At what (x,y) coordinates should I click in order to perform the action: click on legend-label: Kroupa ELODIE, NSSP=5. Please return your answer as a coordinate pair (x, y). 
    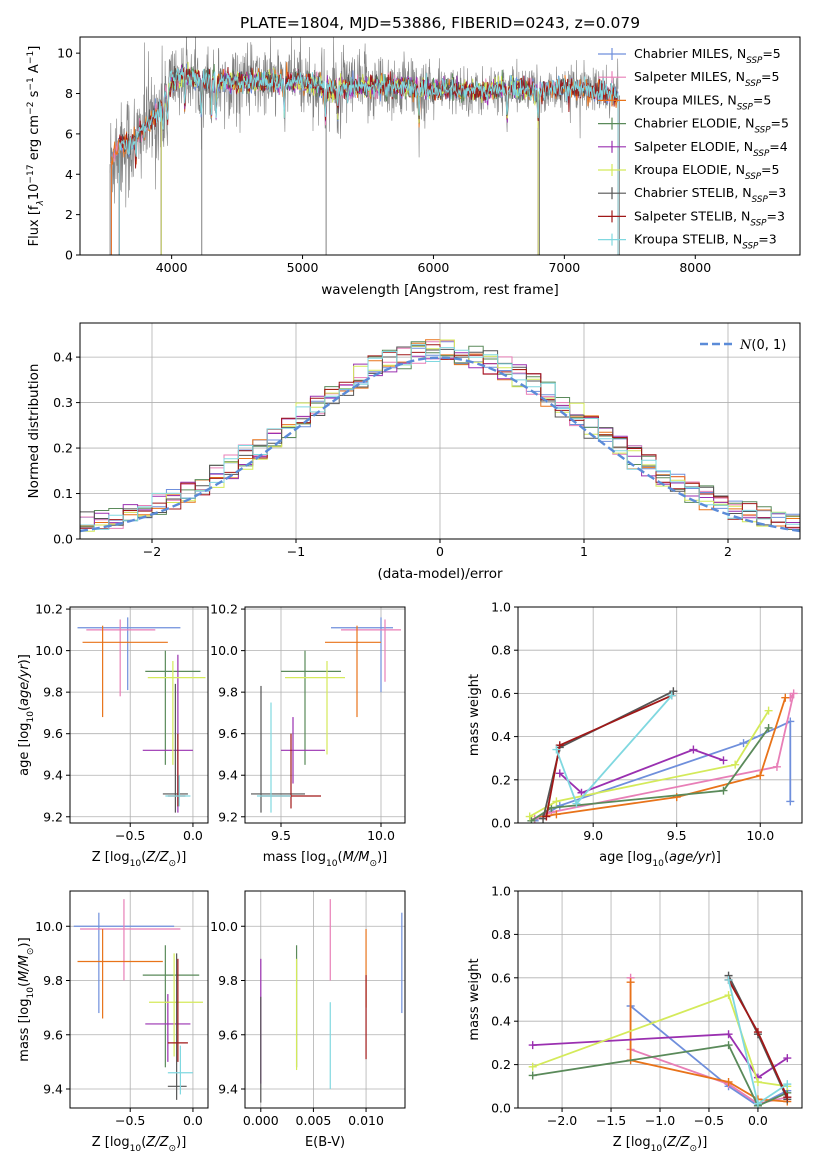
    Looking at the image, I should click on (706, 172).